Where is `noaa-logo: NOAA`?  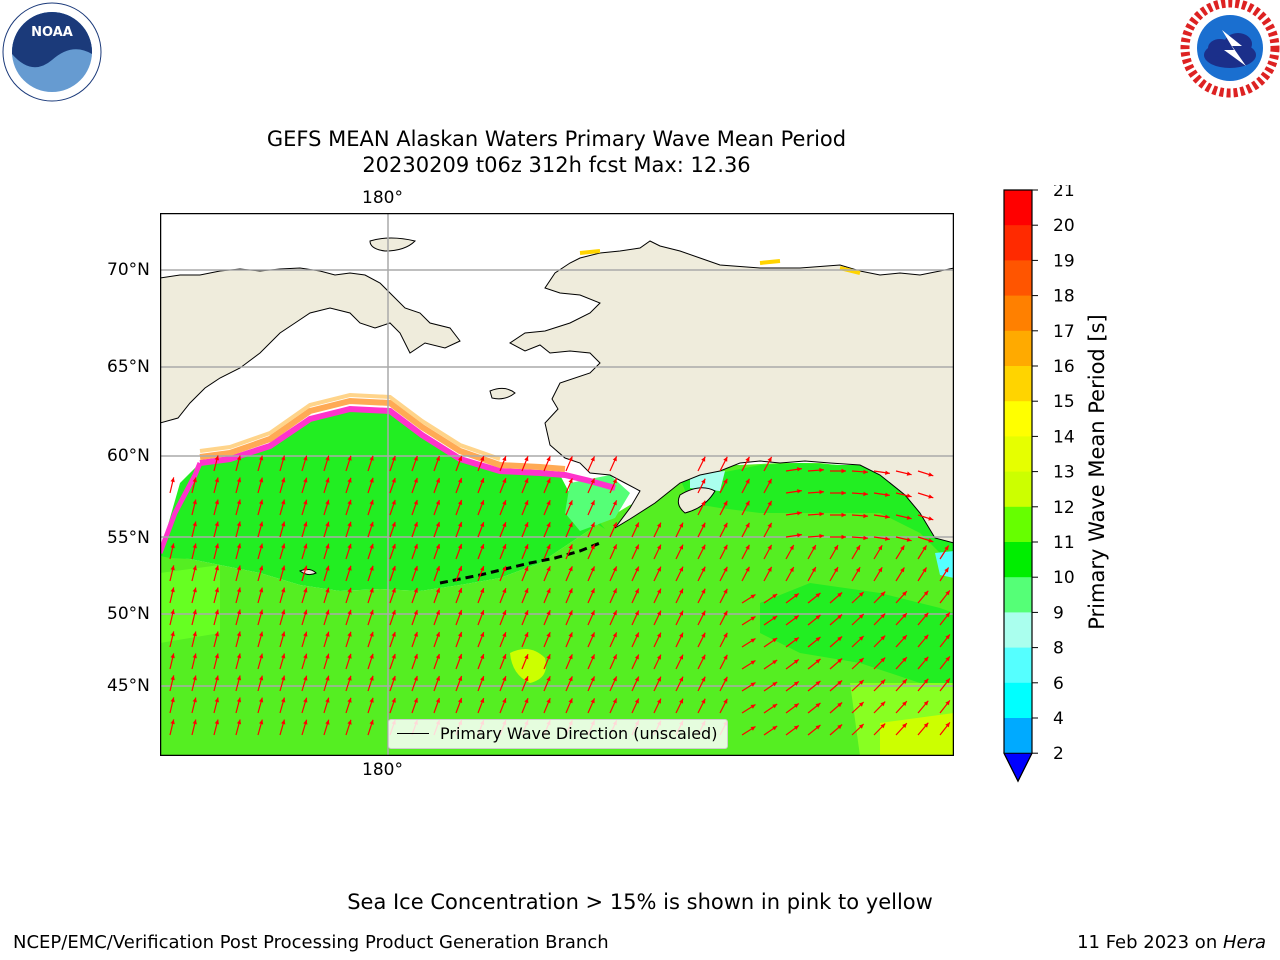 noaa-logo: NOAA is located at coordinates (52, 52).